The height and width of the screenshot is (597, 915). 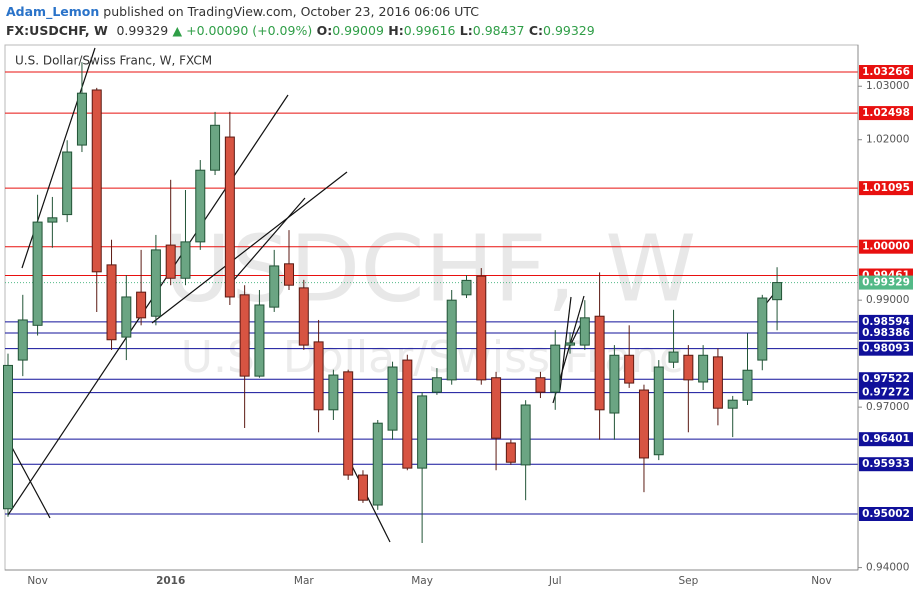 I want to click on h-label: H:, so click(x=396, y=30).